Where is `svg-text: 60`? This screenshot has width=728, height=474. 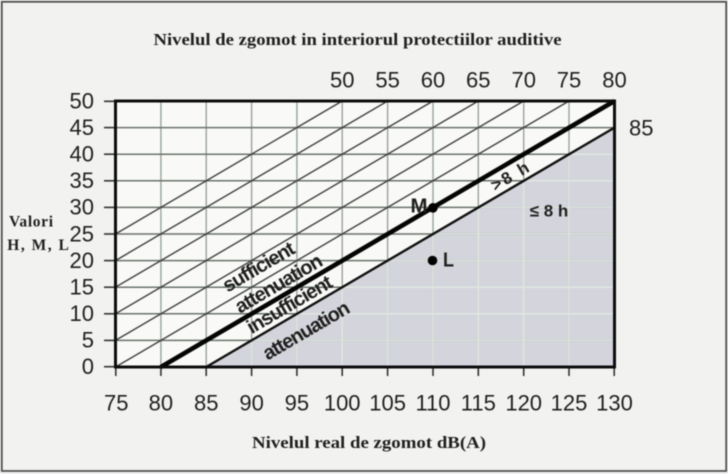 svg-text: 60 is located at coordinates (433, 80).